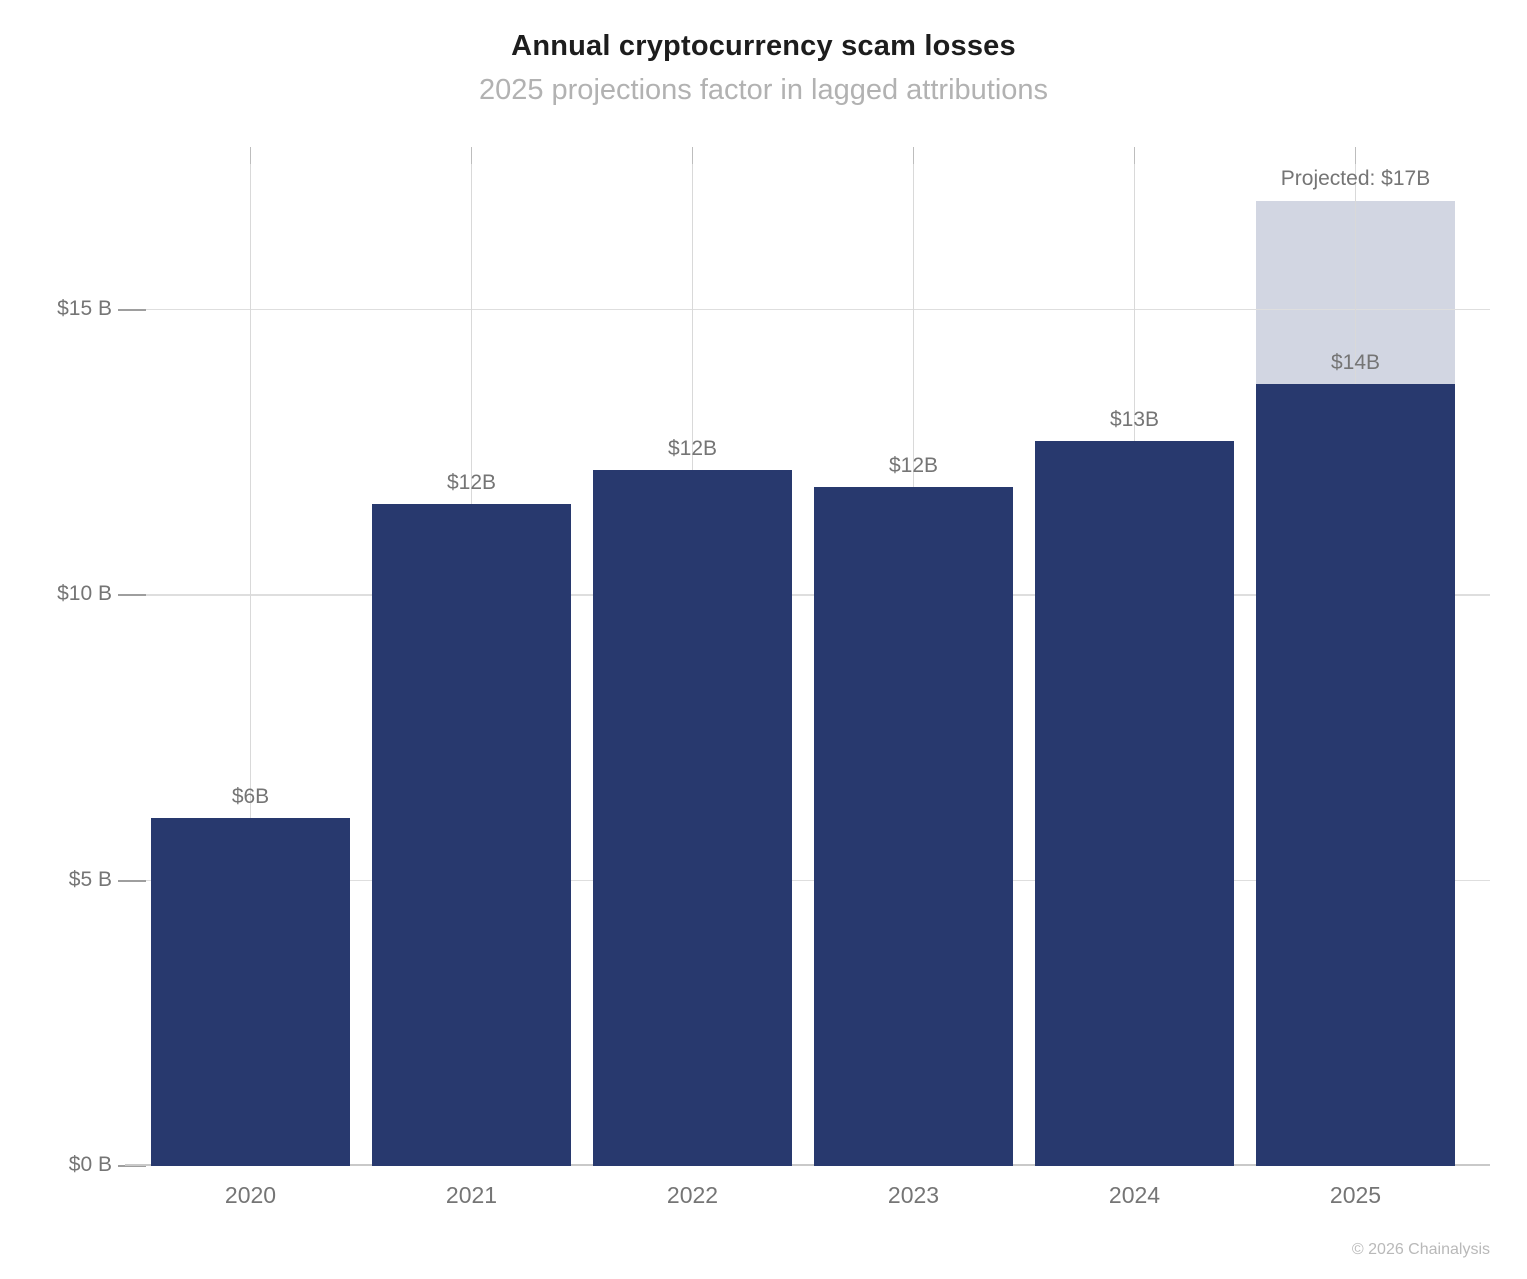 This screenshot has width=1527, height=1279. Describe the element at coordinates (250, 1195) in the screenshot. I see `x-axis-label-2020: 2020` at that location.